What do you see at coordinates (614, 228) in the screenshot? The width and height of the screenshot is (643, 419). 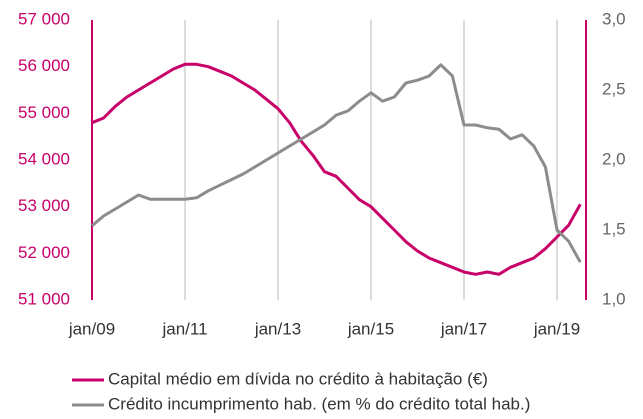 I see `y2-tick-label: 1,5` at bounding box center [614, 228].